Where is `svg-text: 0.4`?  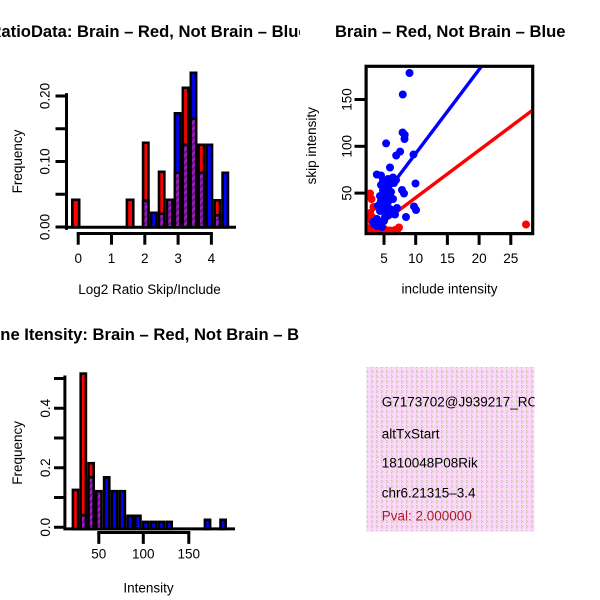 svg-text: 0.4 is located at coordinates (45, 407).